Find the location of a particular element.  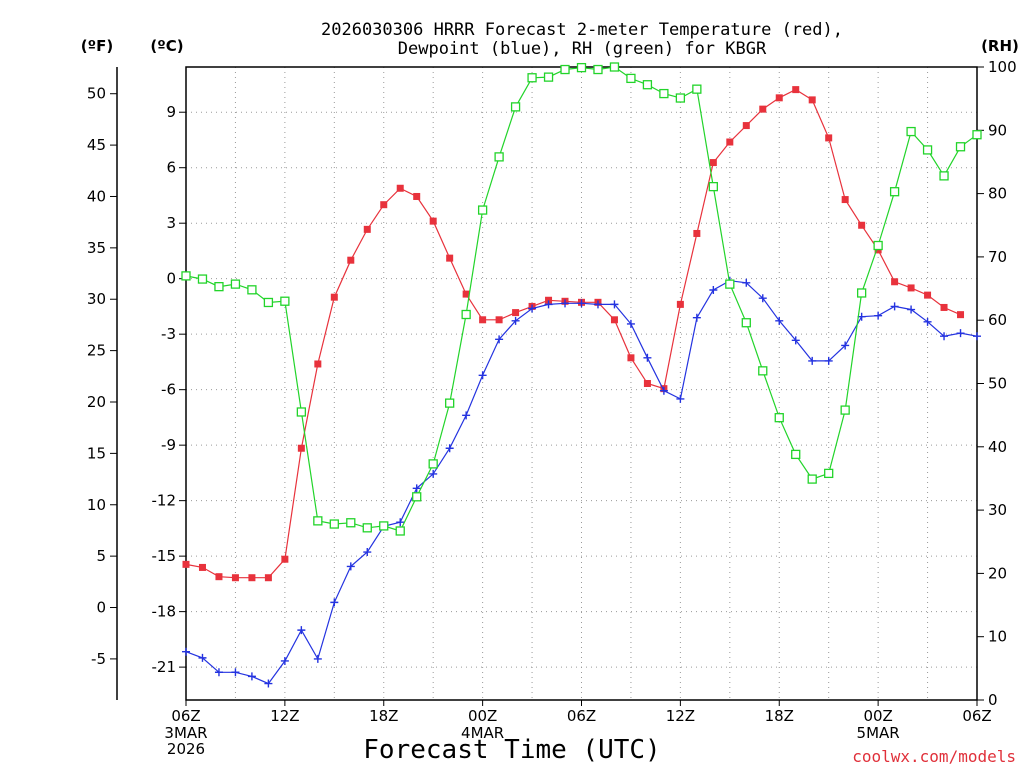

x-tick-label: 12Z is located at coordinates (680, 716).